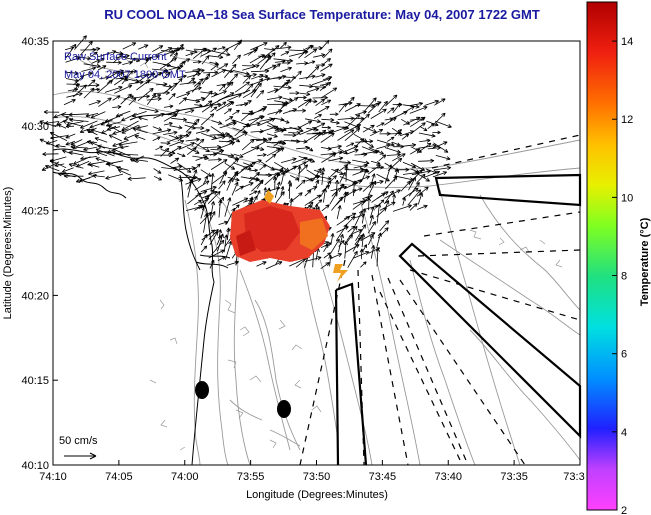  Describe the element at coordinates (78, 441) in the screenshot. I see `scale-vector-label: 50 cm/s` at that location.